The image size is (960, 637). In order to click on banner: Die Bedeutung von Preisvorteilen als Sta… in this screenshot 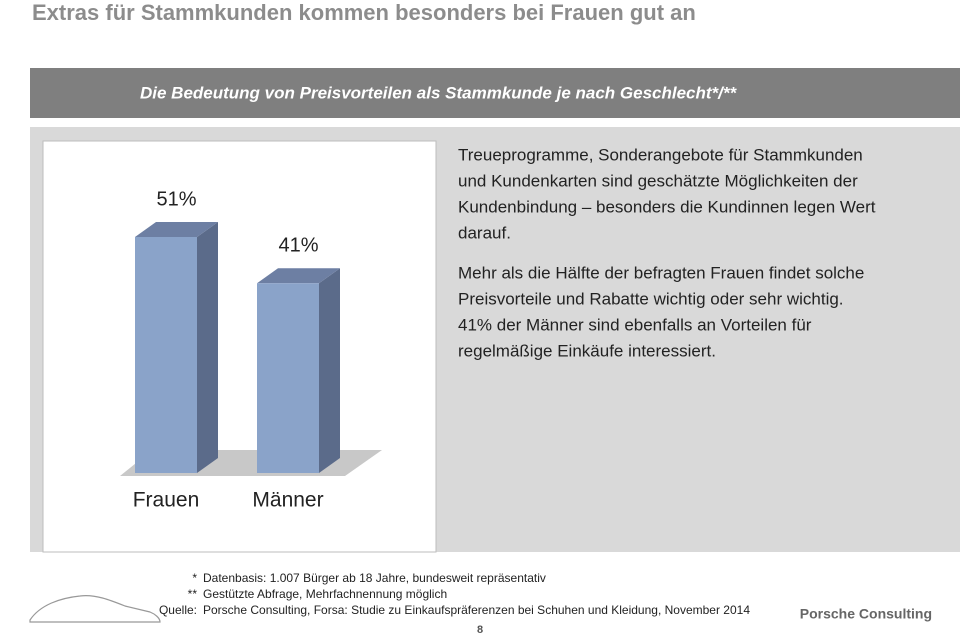, I will do `click(439, 92)`.